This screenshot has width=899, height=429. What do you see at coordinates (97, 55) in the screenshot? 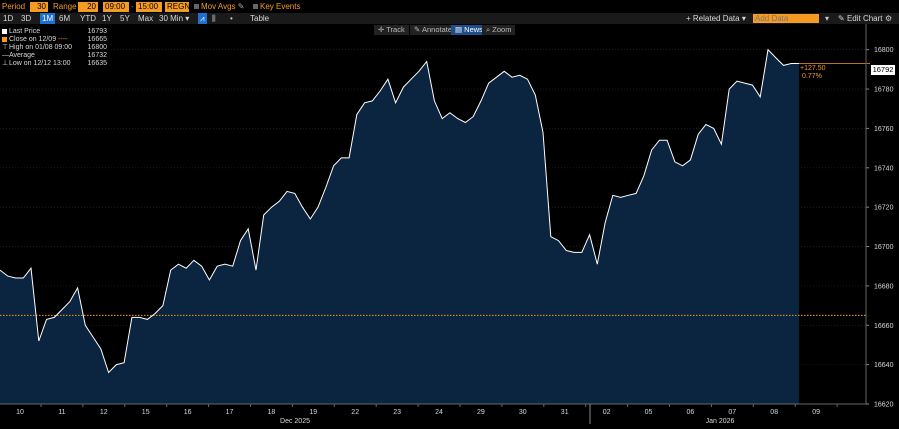
I see `legend-value: 16732` at bounding box center [97, 55].